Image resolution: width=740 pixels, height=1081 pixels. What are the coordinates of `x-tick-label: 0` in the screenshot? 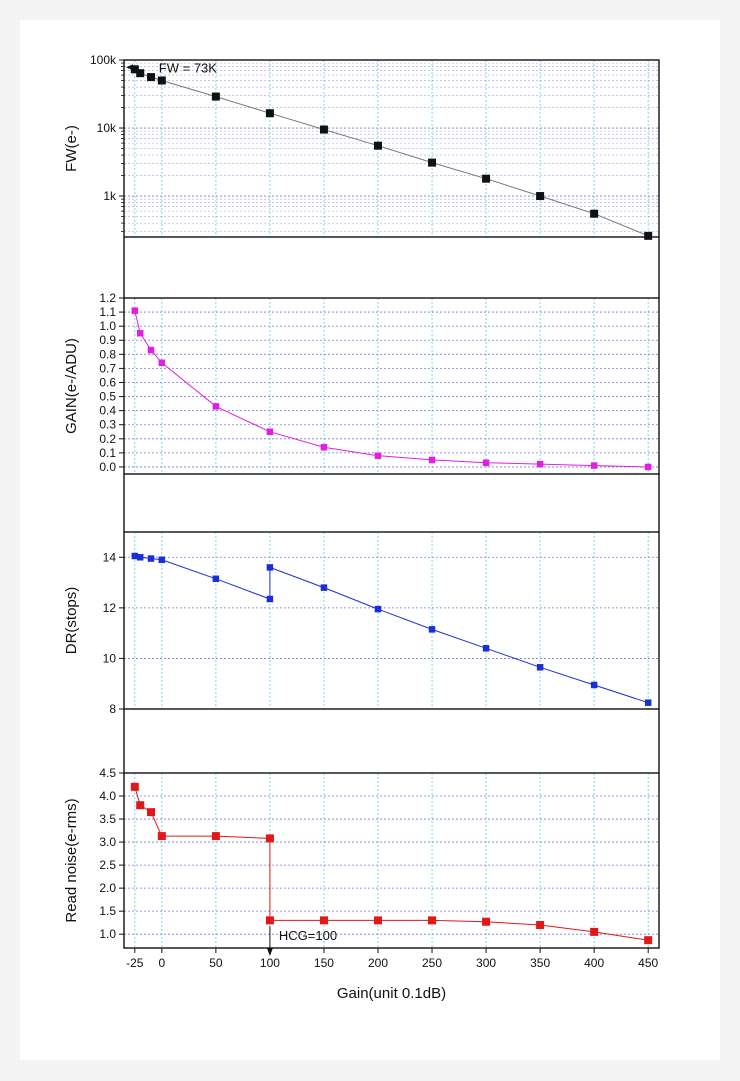 It's located at (161, 963).